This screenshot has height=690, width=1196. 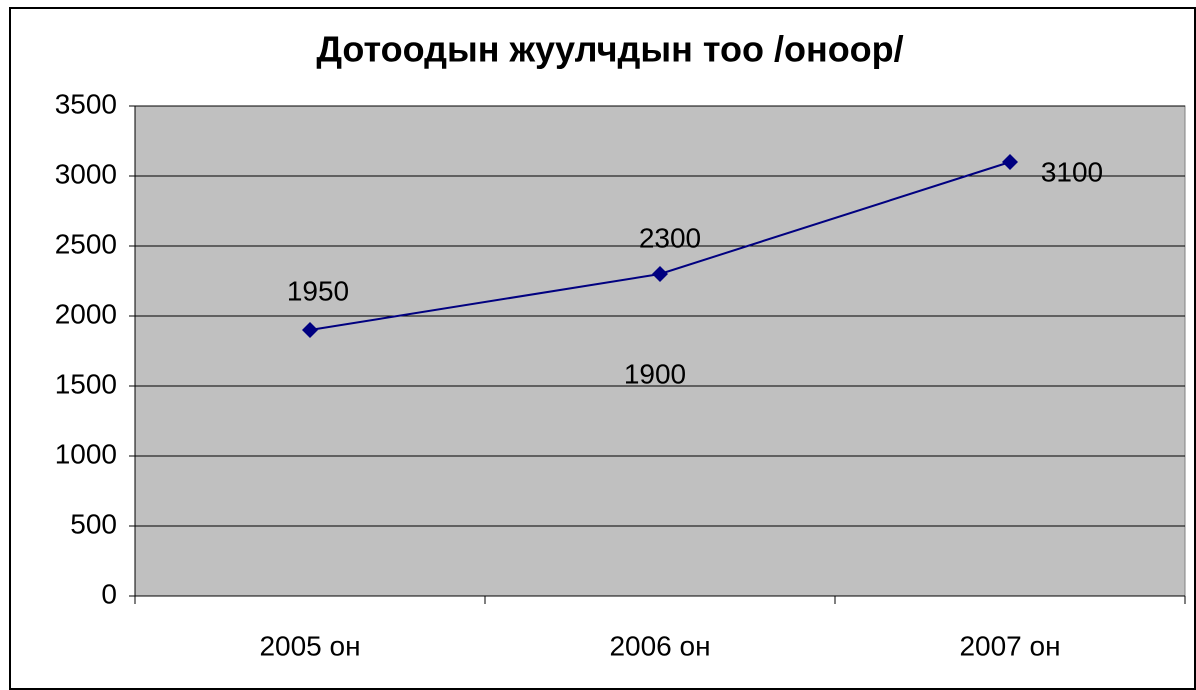 I want to click on annotation: 1950, so click(x=318, y=290).